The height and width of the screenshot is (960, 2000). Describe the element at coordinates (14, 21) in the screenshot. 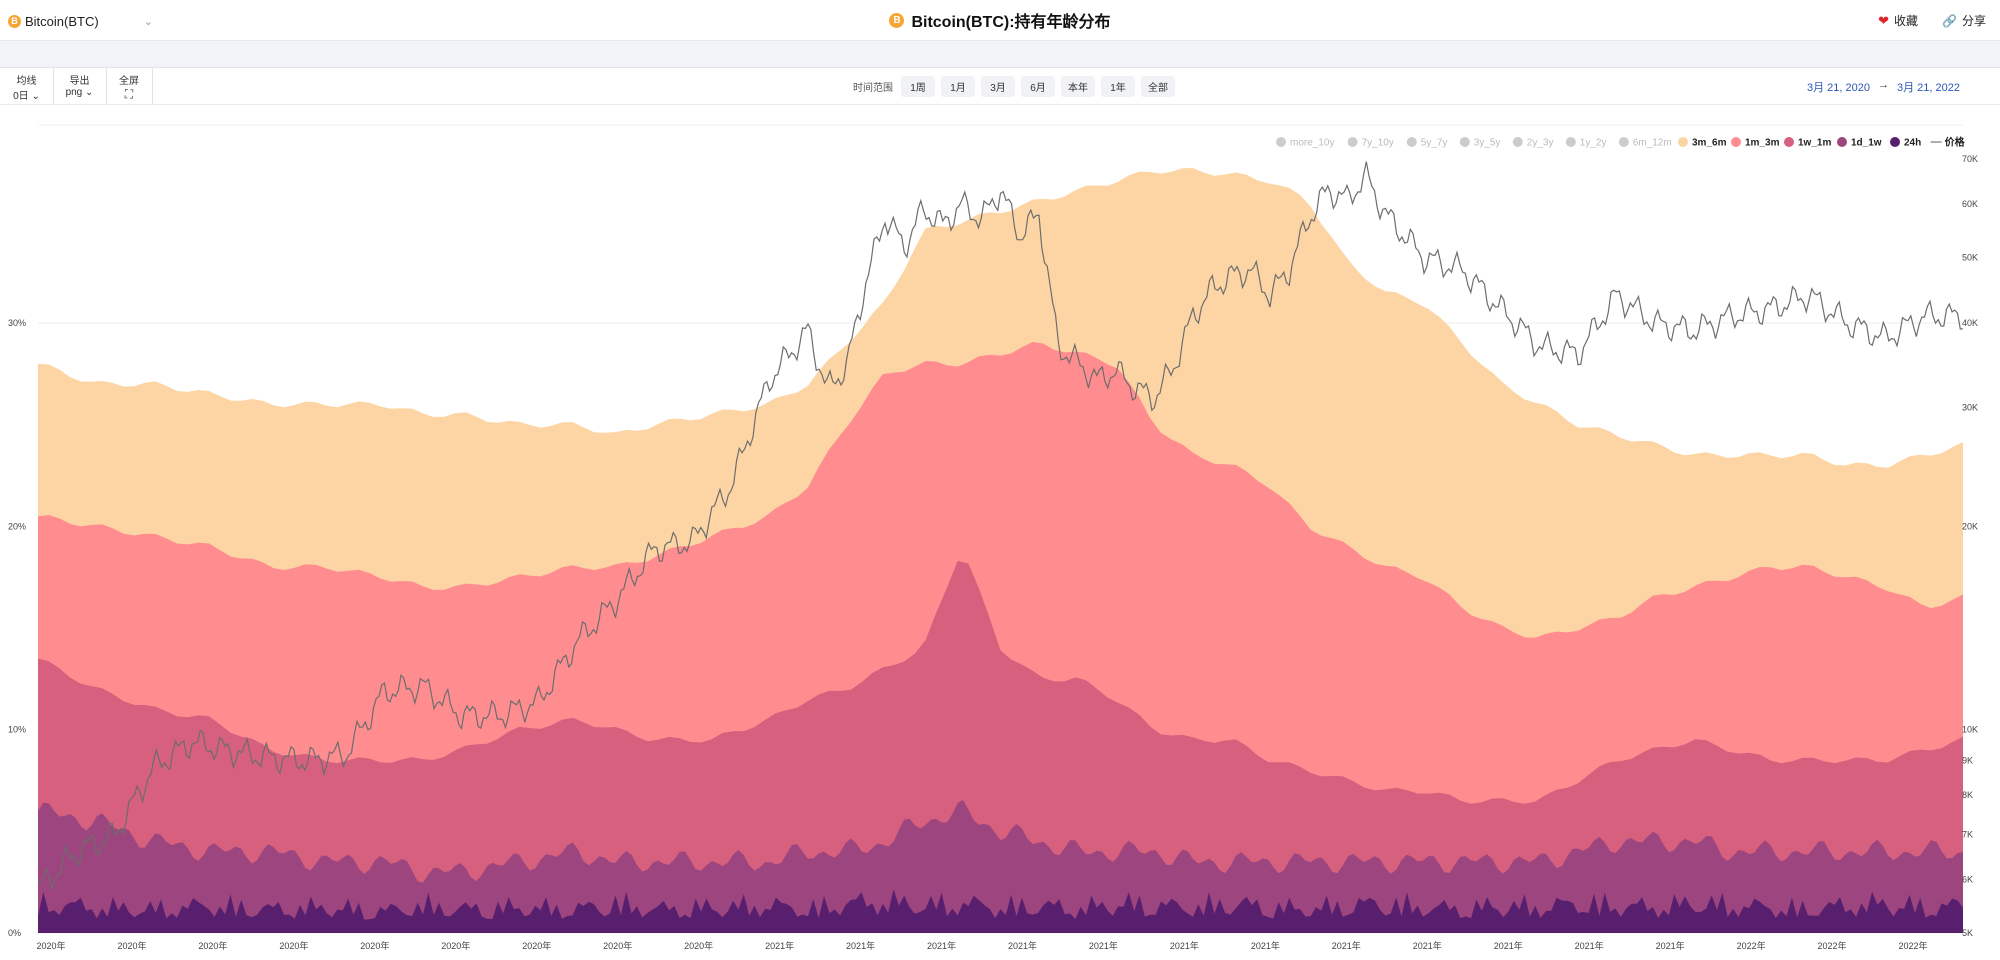

I see `bitcoin-coin-icon: B` at that location.